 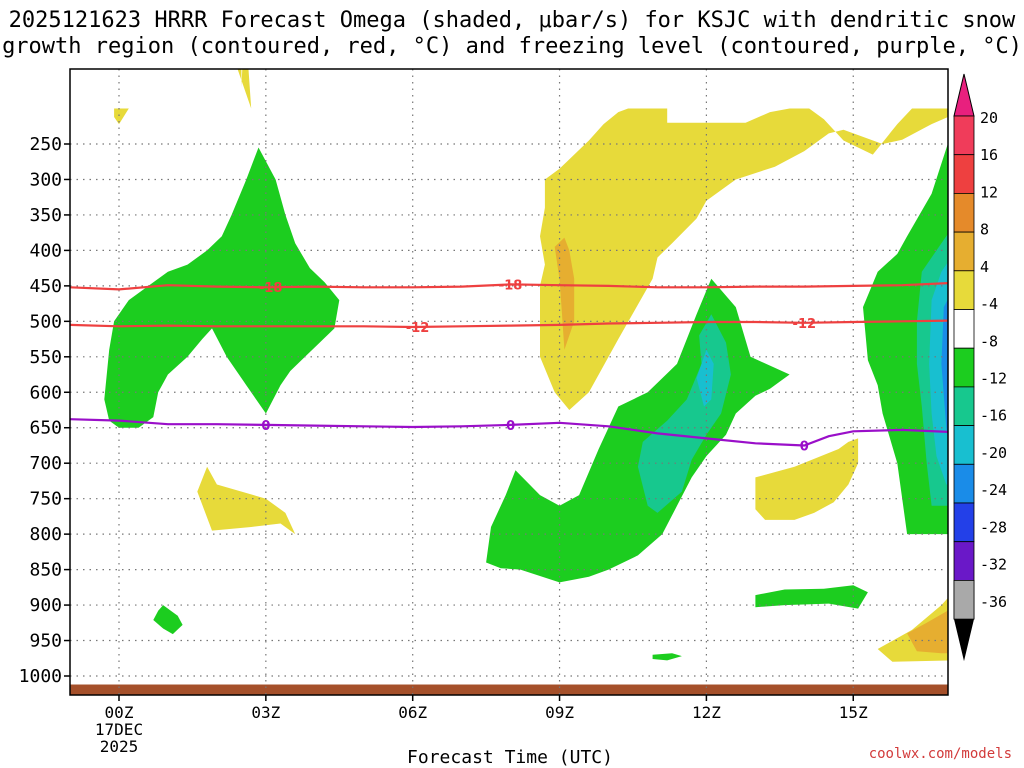 I want to click on x-axis-label: Forecast Time (UTC), so click(x=510, y=757).